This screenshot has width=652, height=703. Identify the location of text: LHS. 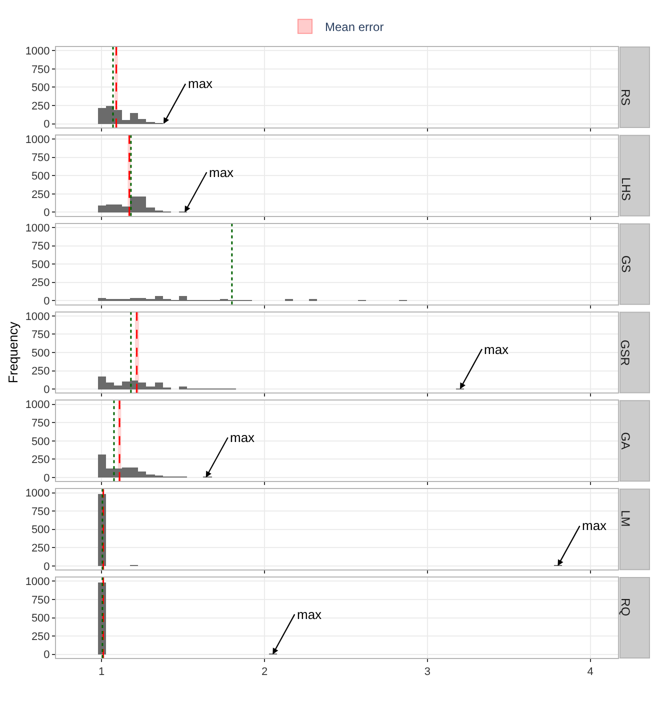
(625, 189).